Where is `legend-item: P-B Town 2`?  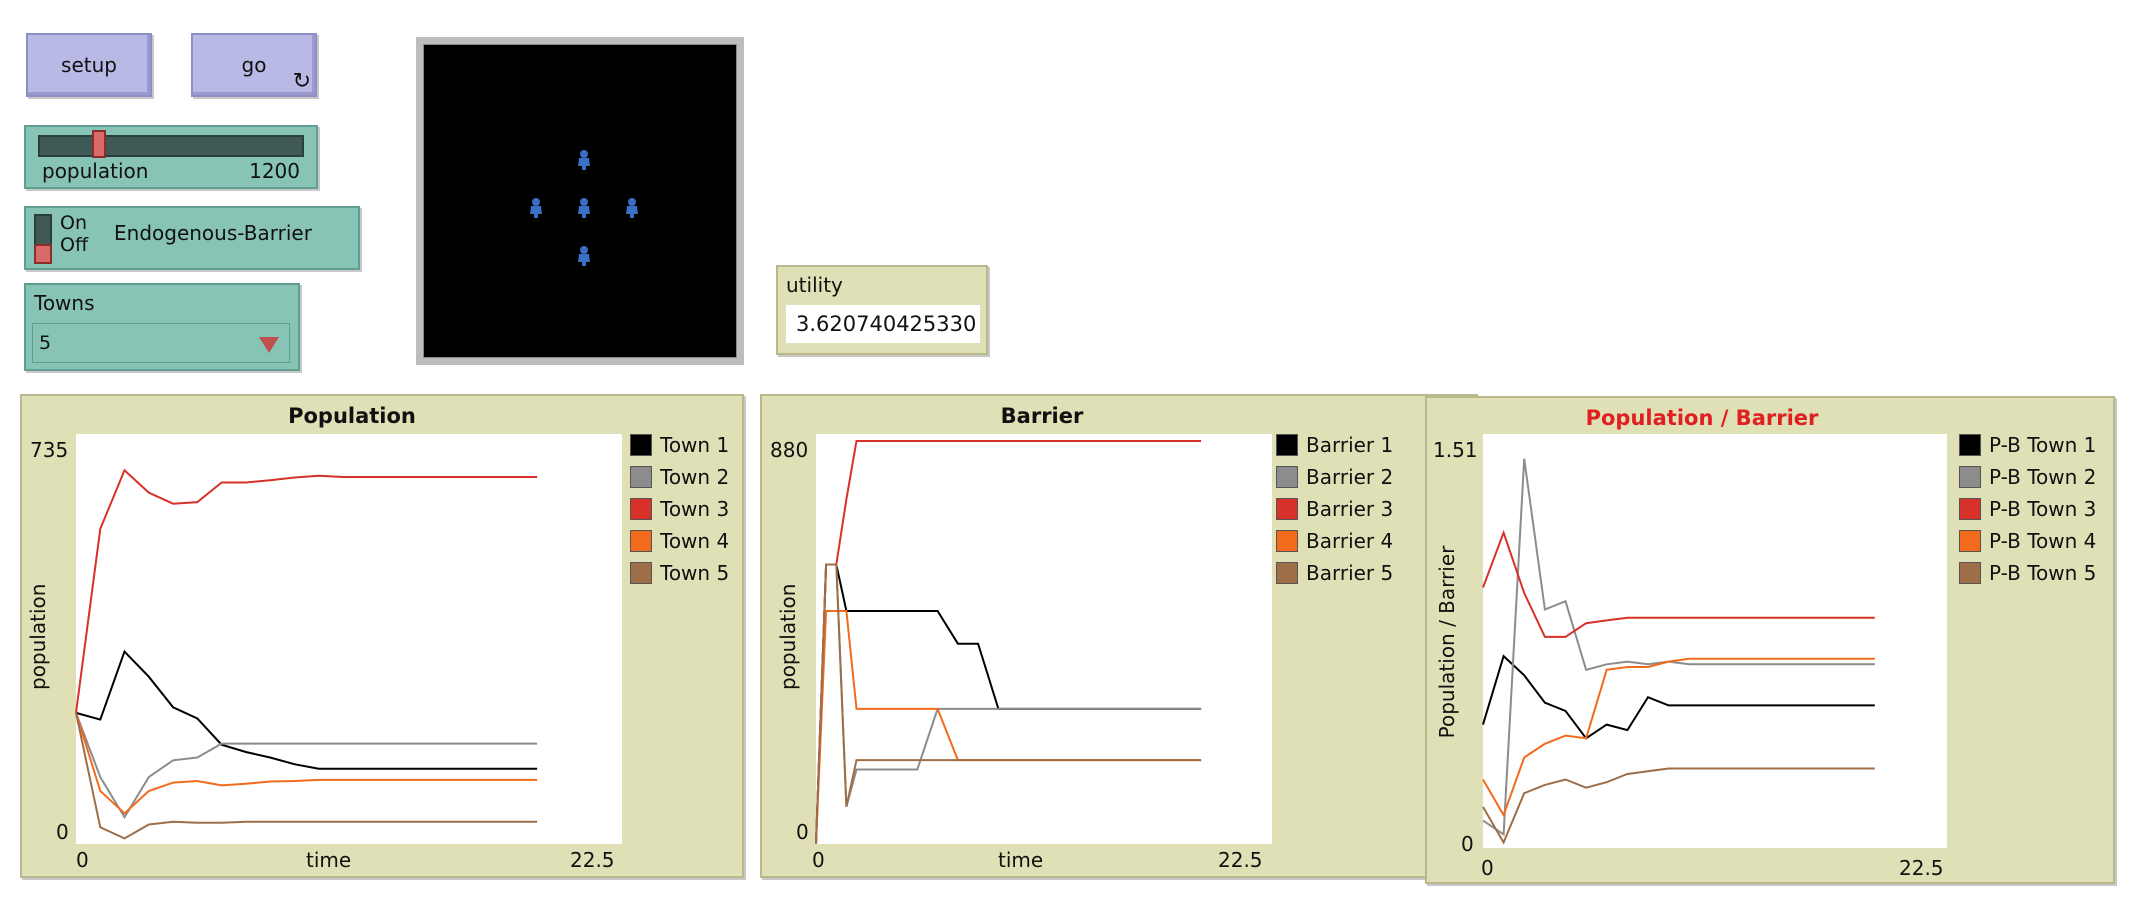 legend-item: P-B Town 2 is located at coordinates (2027, 477).